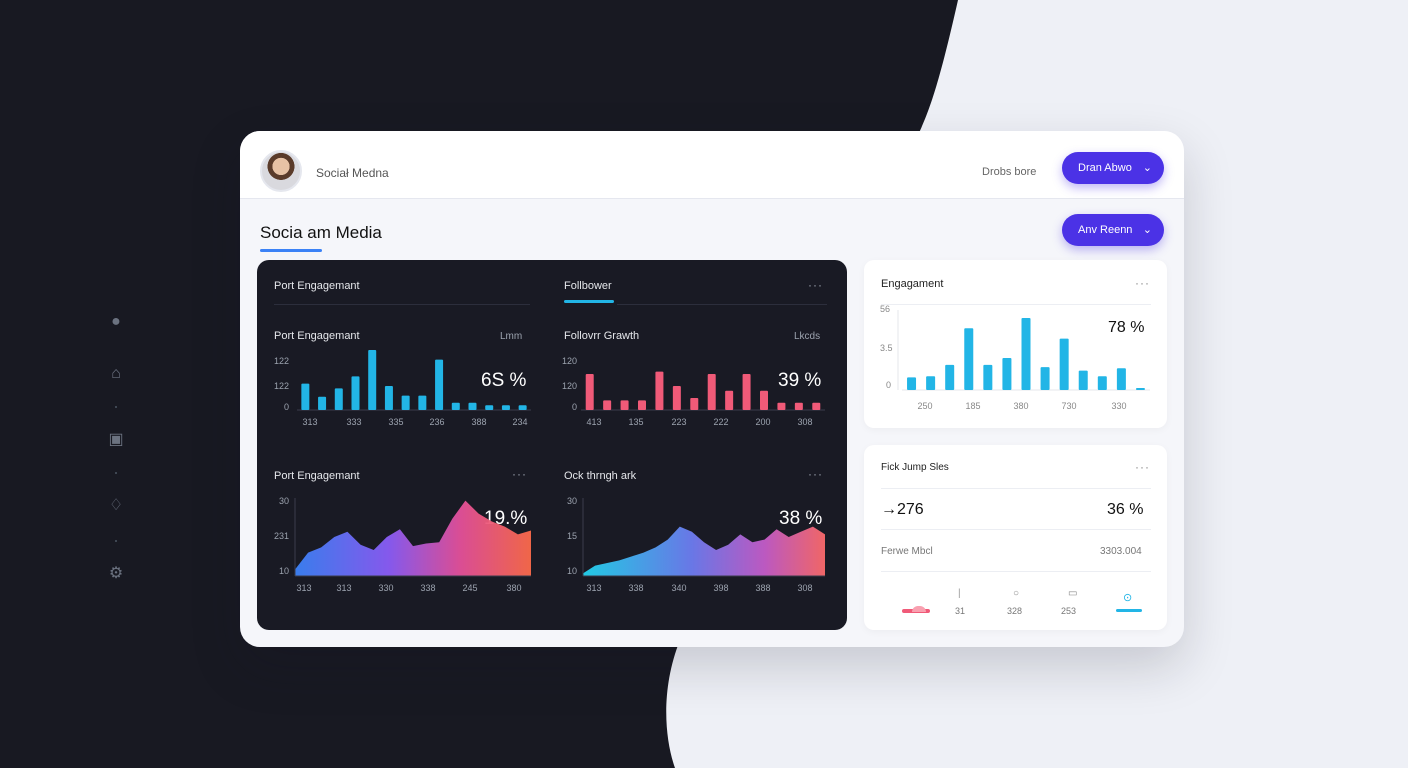 This screenshot has width=1408, height=768. I want to click on refresh-icon: ⊙, so click(1128, 598).